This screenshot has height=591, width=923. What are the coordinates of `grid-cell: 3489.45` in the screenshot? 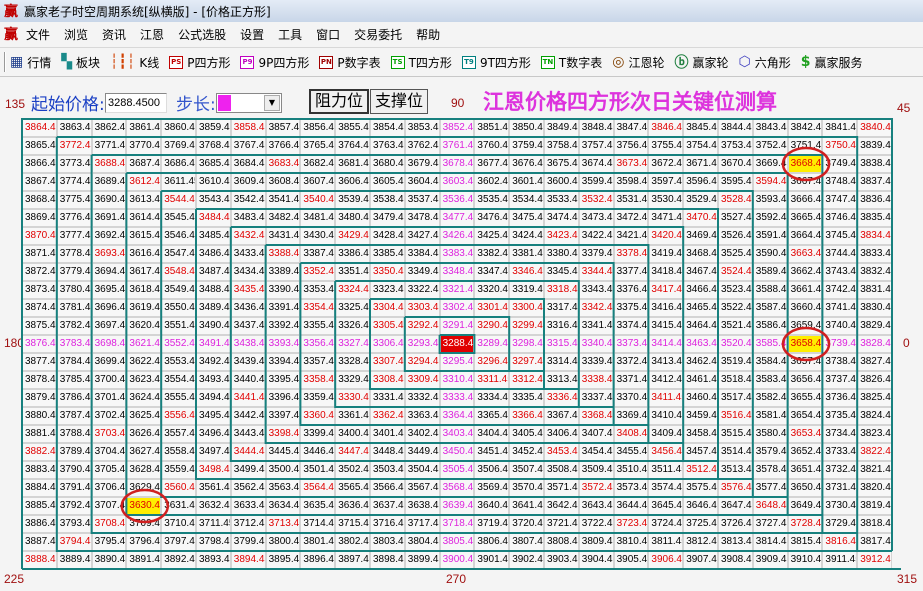 It's located at (213, 308).